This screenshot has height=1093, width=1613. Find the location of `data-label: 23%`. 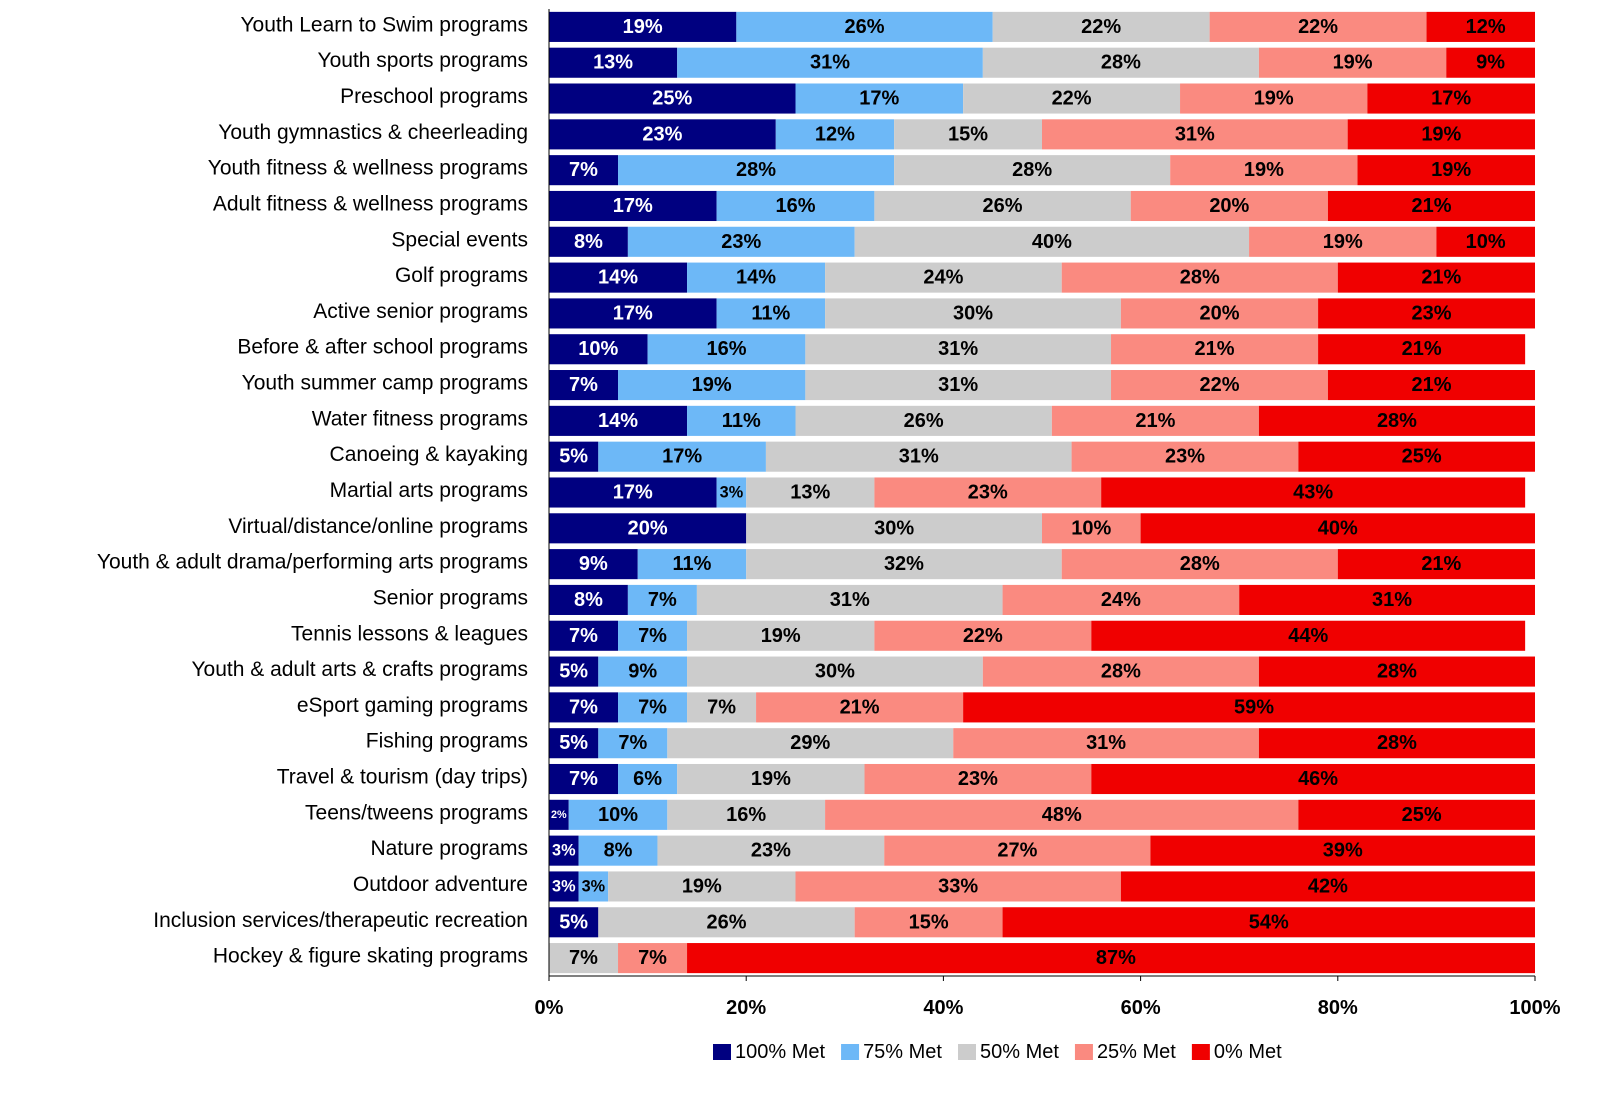

data-label: 23% is located at coordinates (741, 242).